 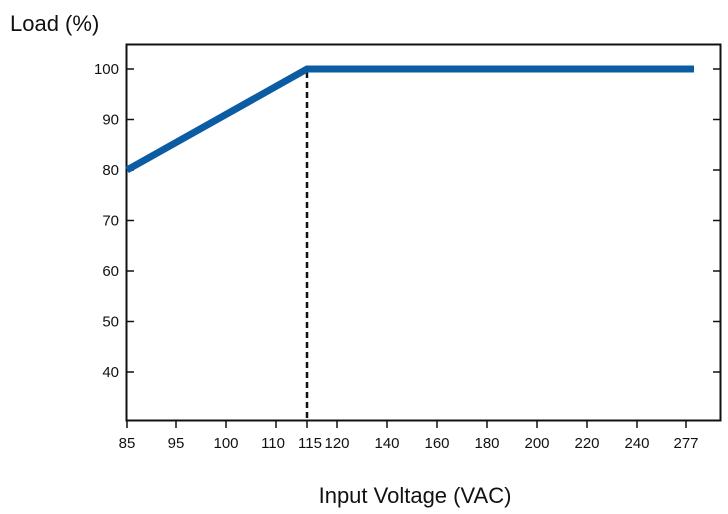 What do you see at coordinates (685, 443) in the screenshot?
I see `x-tick-label: 277` at bounding box center [685, 443].